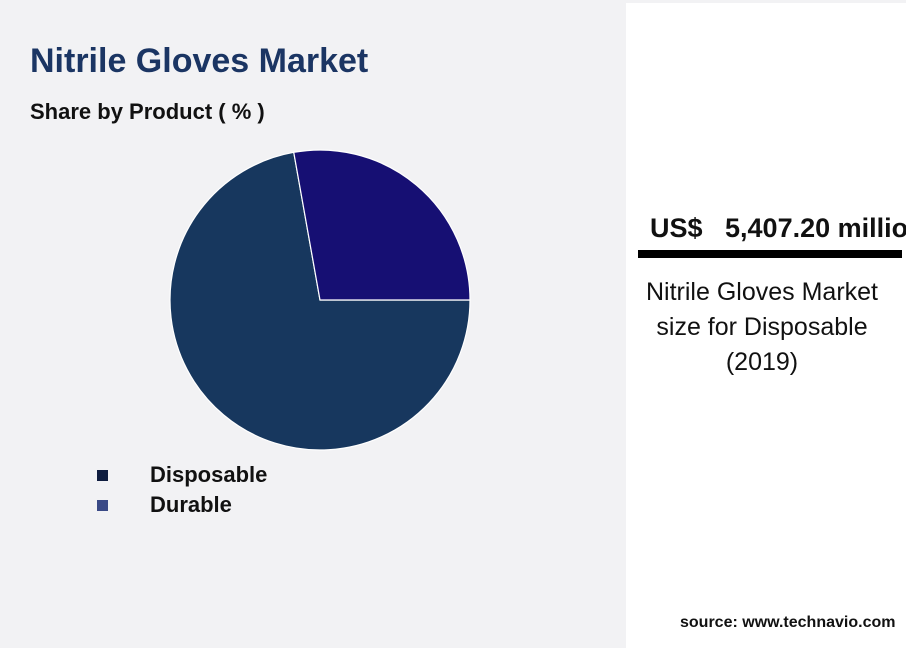  What do you see at coordinates (147, 111) in the screenshot?
I see `chart-subtitle: Share by Product ( % )` at bounding box center [147, 111].